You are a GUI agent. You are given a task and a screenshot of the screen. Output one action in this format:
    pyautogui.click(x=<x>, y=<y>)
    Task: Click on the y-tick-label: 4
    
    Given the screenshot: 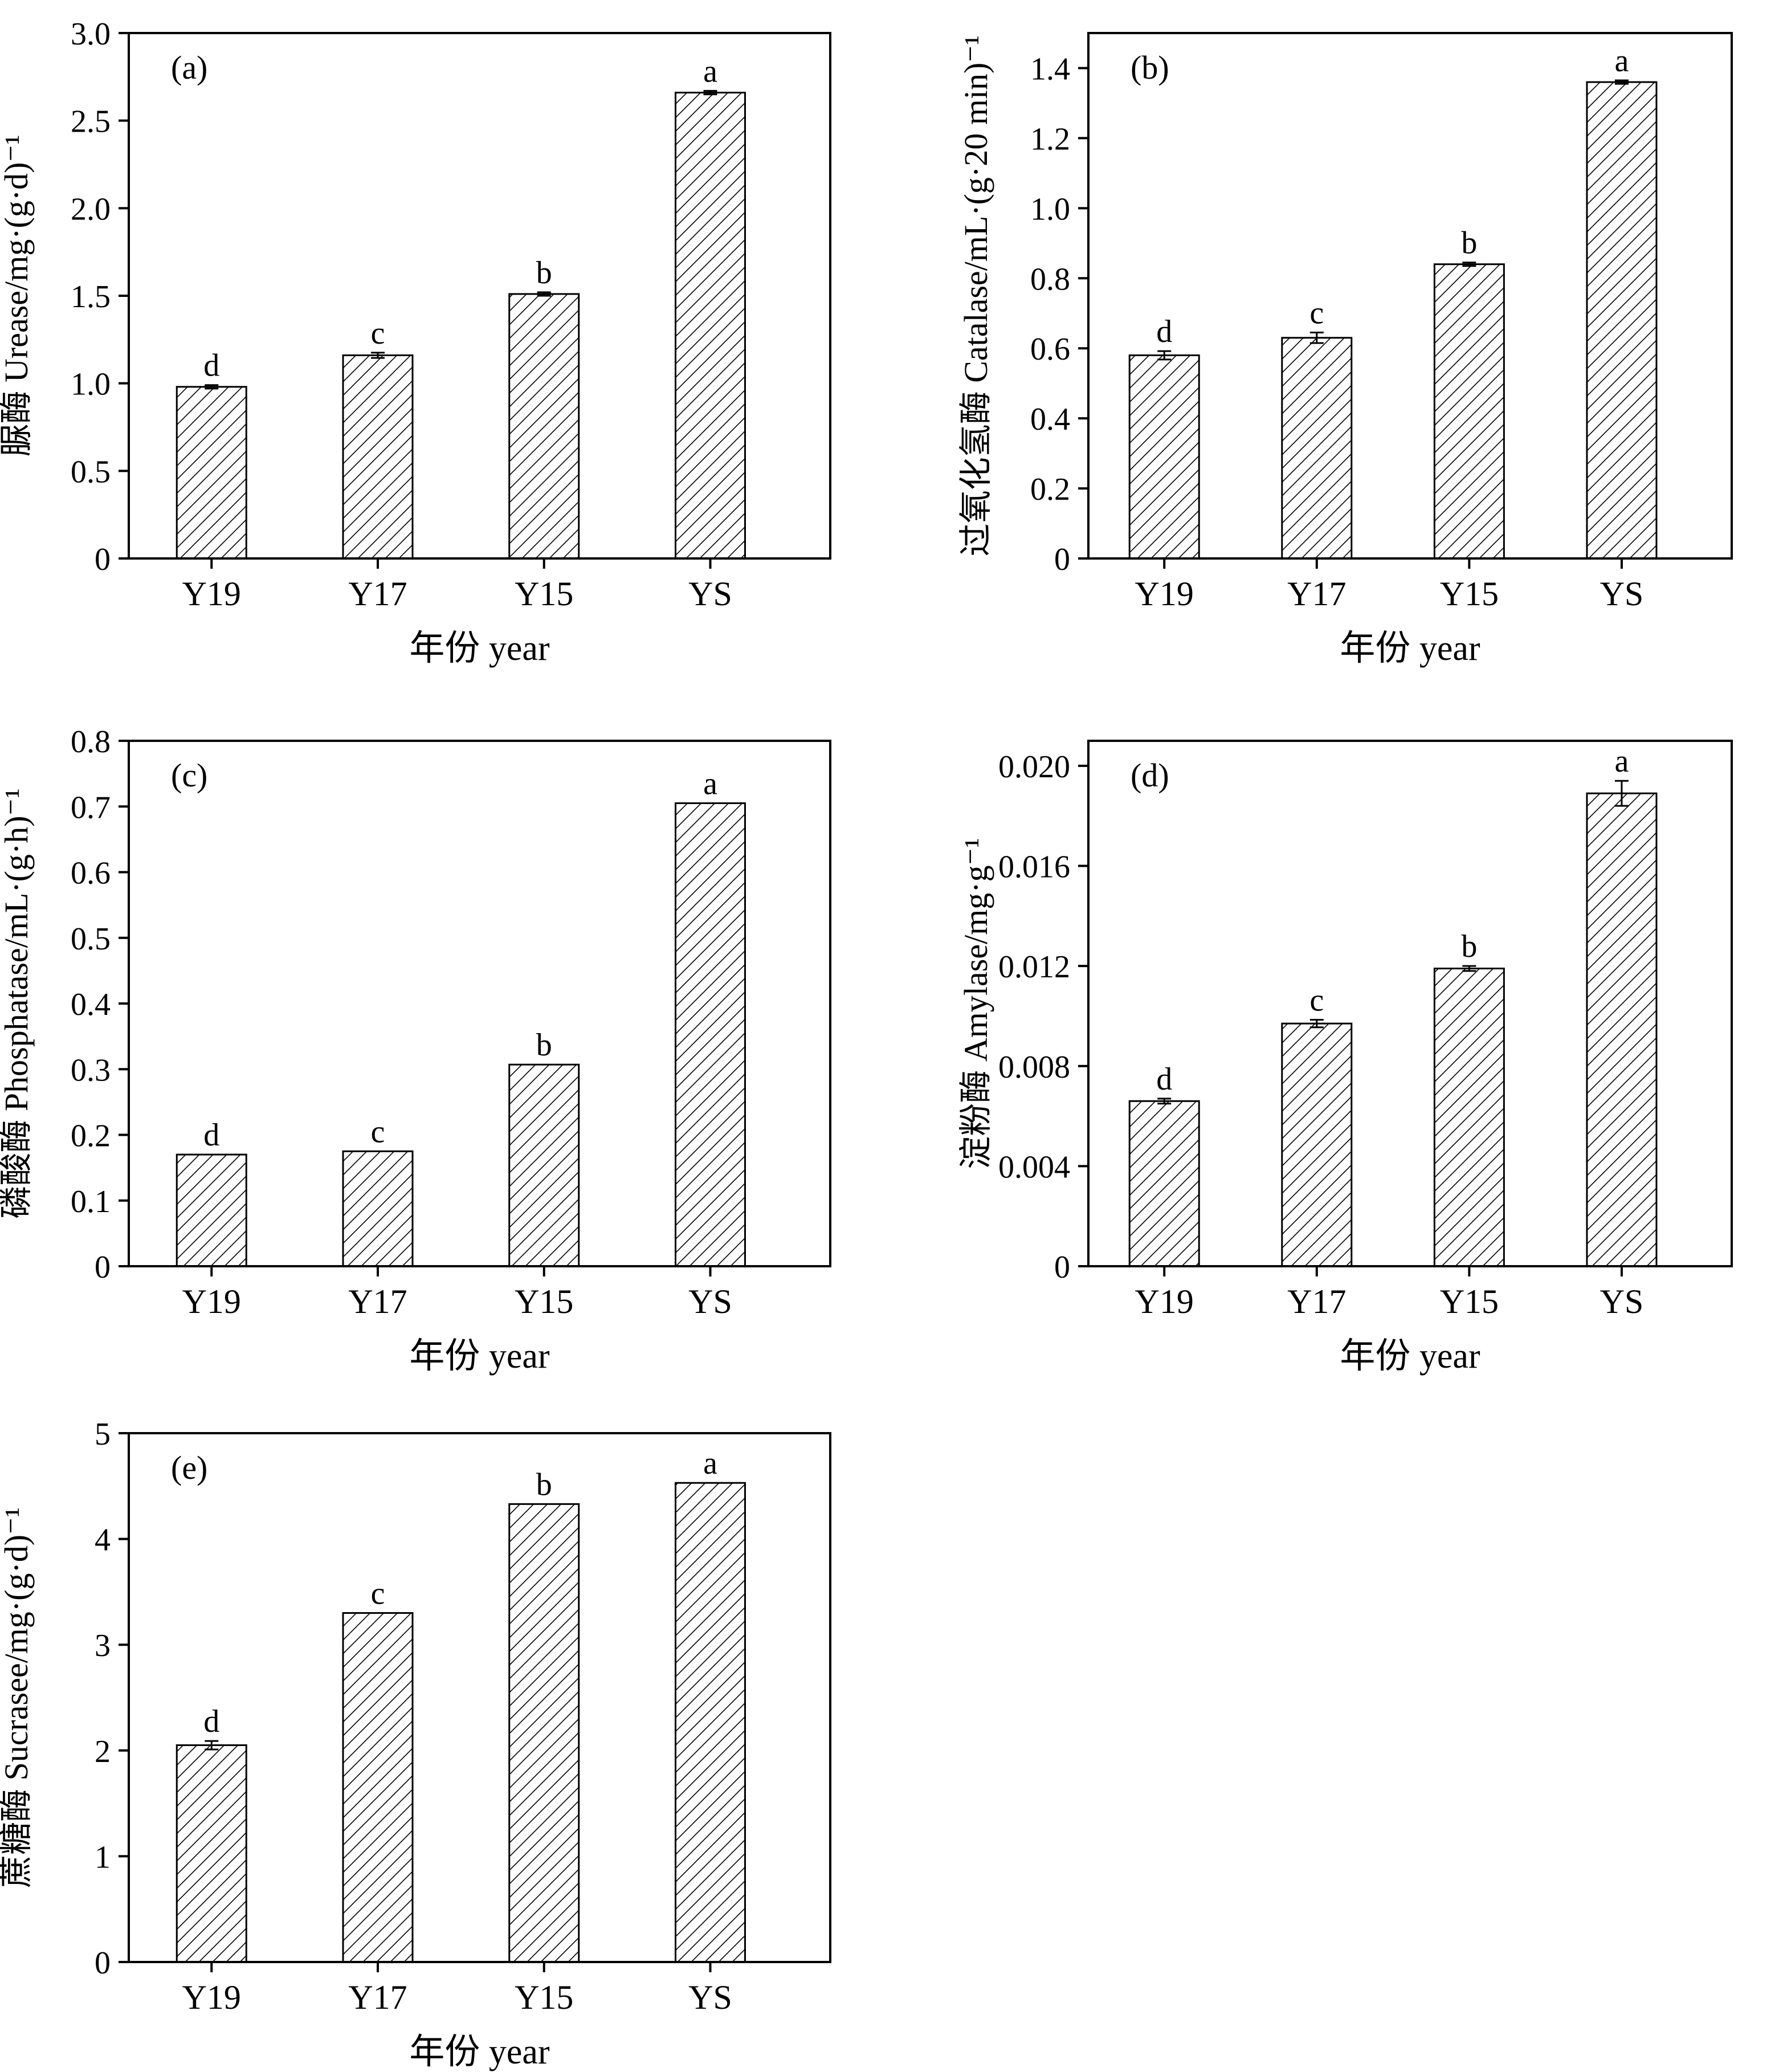 What is the action you would take?
    pyautogui.click(x=103, y=1541)
    